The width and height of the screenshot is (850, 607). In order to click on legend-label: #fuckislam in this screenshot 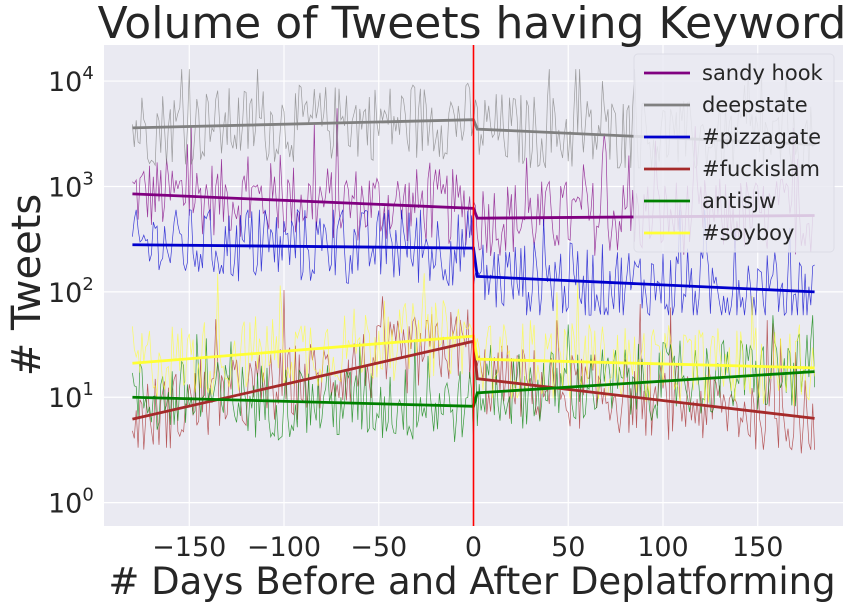, I will do `click(761, 169)`.